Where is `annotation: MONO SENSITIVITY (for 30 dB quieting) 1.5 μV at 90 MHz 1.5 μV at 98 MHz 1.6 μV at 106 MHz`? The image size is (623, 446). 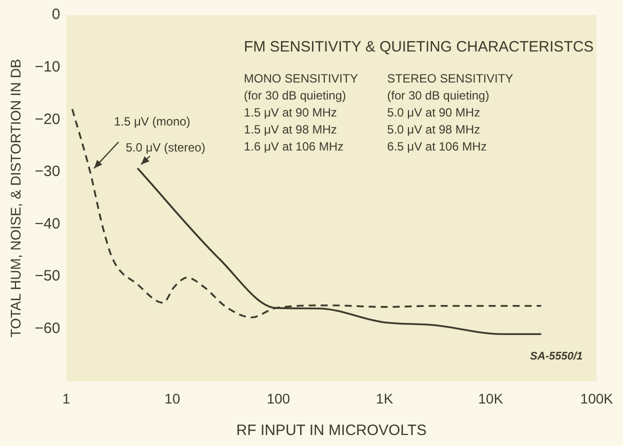 annotation: MONO SENSITIVITY (for 30 dB quieting) 1.5 μV at 90 MHz 1.5 μV at 98 MHz 1.6 μV at 106 MHz is located at coordinates (301, 112).